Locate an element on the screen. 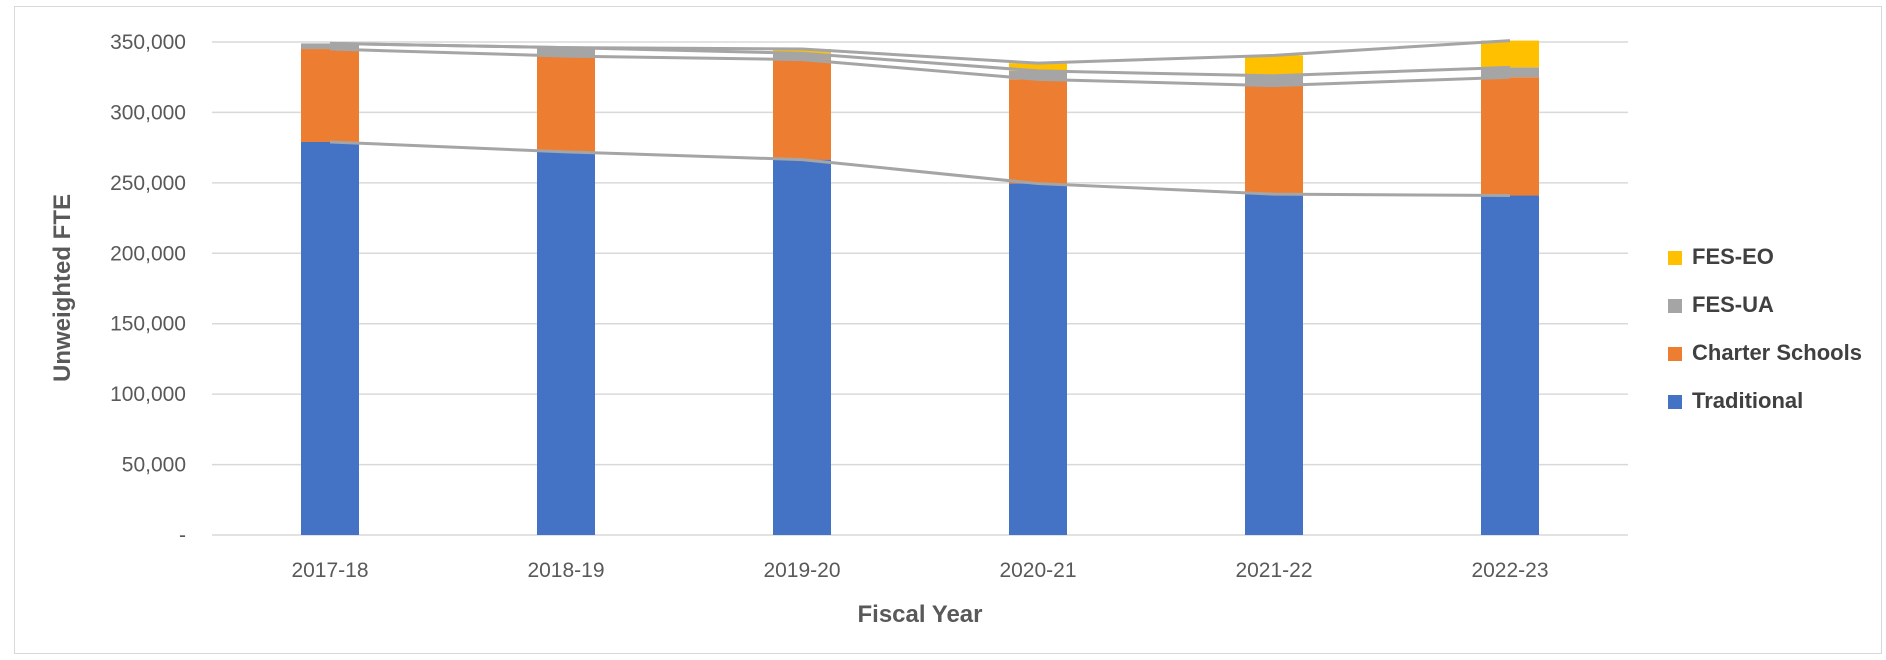  series-line-traditional is located at coordinates (920, 169).